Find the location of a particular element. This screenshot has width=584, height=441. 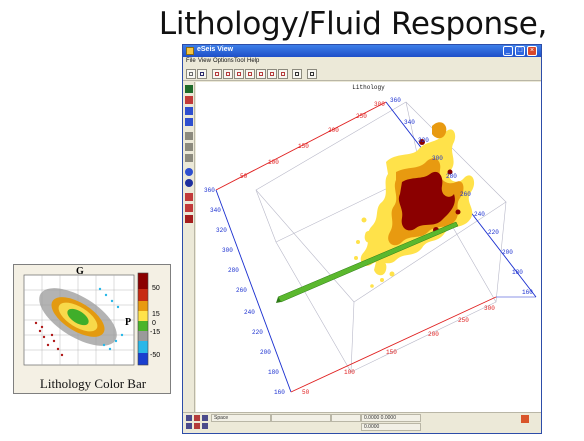

lithology-legend: G P 50 15 0 -15 -50 Lithology Color Bar is located at coordinates (92, 329).